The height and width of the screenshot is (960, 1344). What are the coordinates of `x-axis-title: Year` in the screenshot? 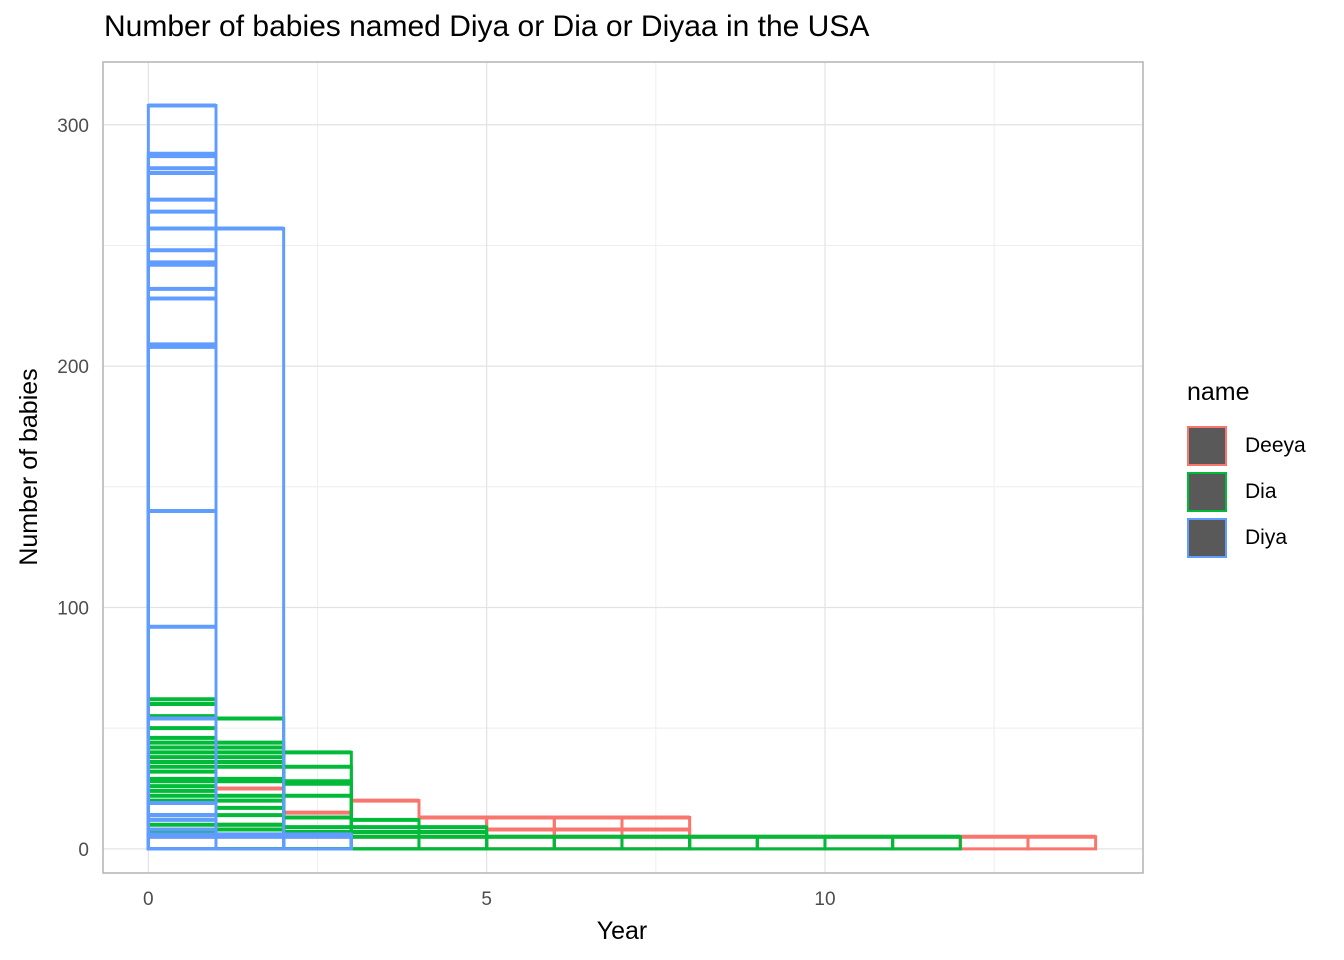 It's located at (622, 931).